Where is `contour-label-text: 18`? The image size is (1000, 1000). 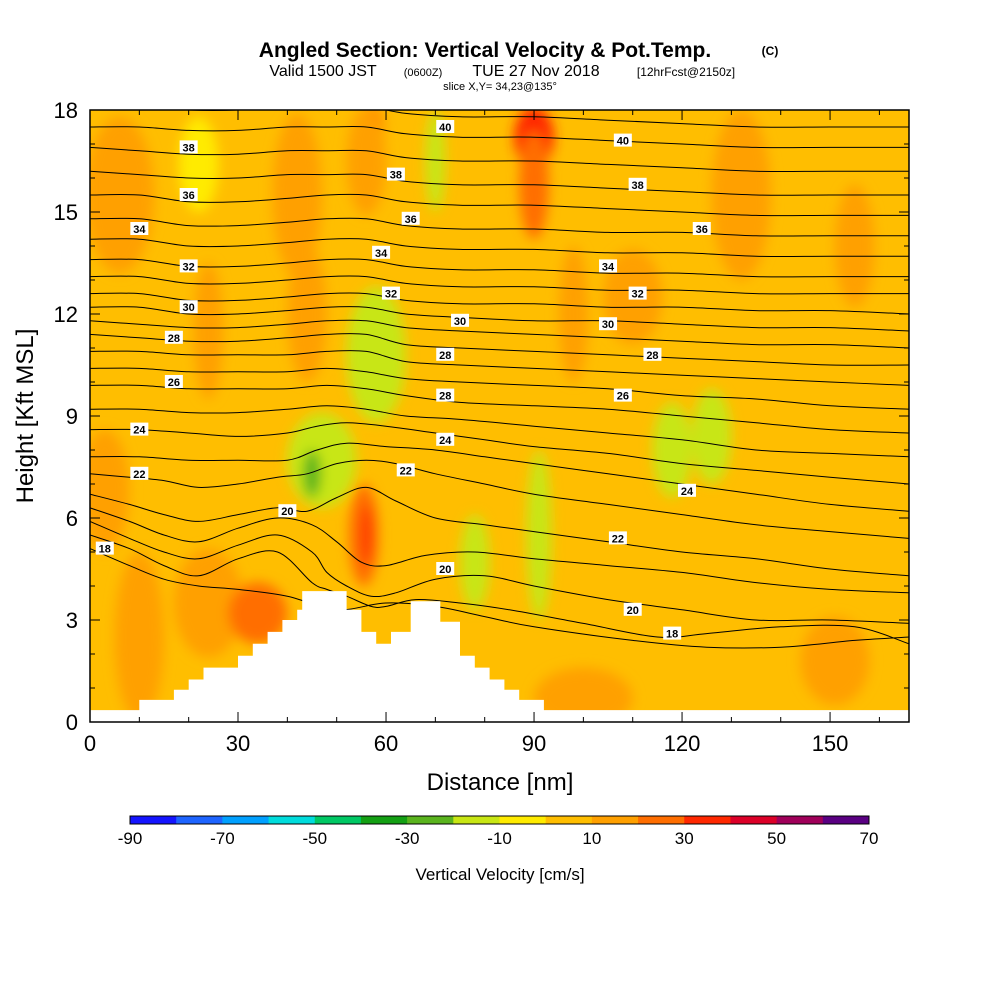
contour-label-text: 18 is located at coordinates (672, 635).